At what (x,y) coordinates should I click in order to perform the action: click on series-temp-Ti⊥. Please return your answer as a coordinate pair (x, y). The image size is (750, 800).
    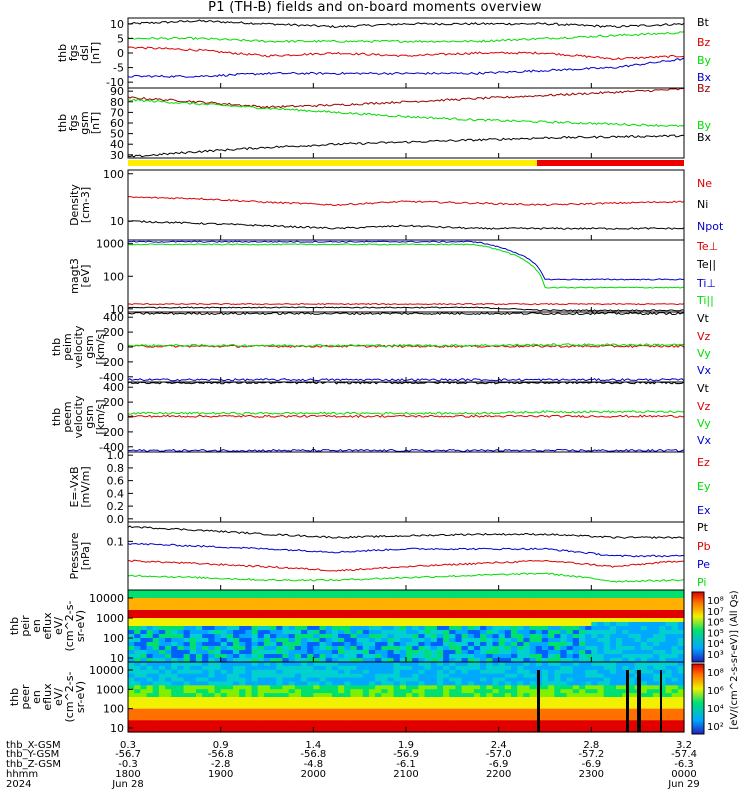
    Looking at the image, I should click on (406, 260).